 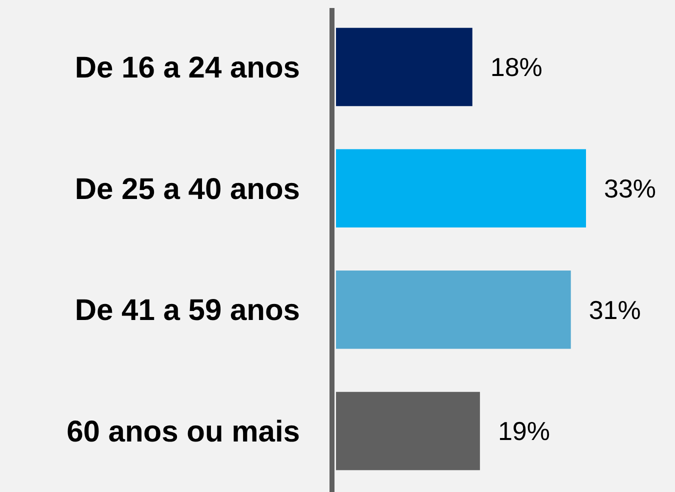 I want to click on data-label: 31%, so click(x=614, y=309).